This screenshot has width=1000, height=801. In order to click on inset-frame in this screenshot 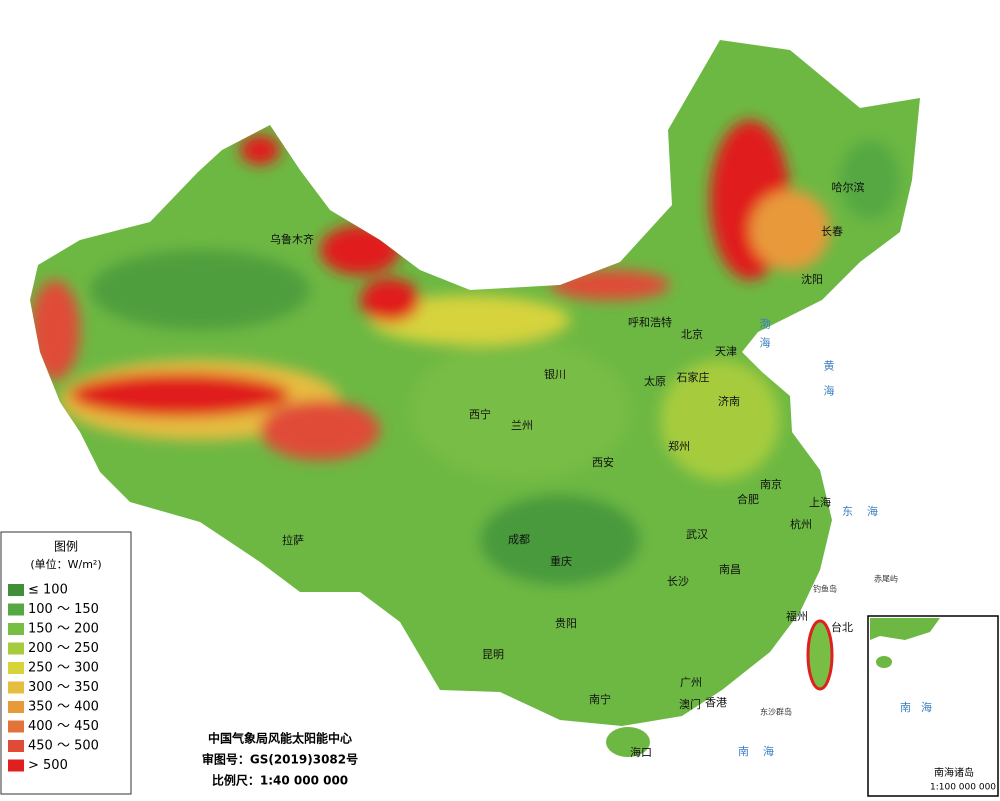, I will do `click(933, 706)`.